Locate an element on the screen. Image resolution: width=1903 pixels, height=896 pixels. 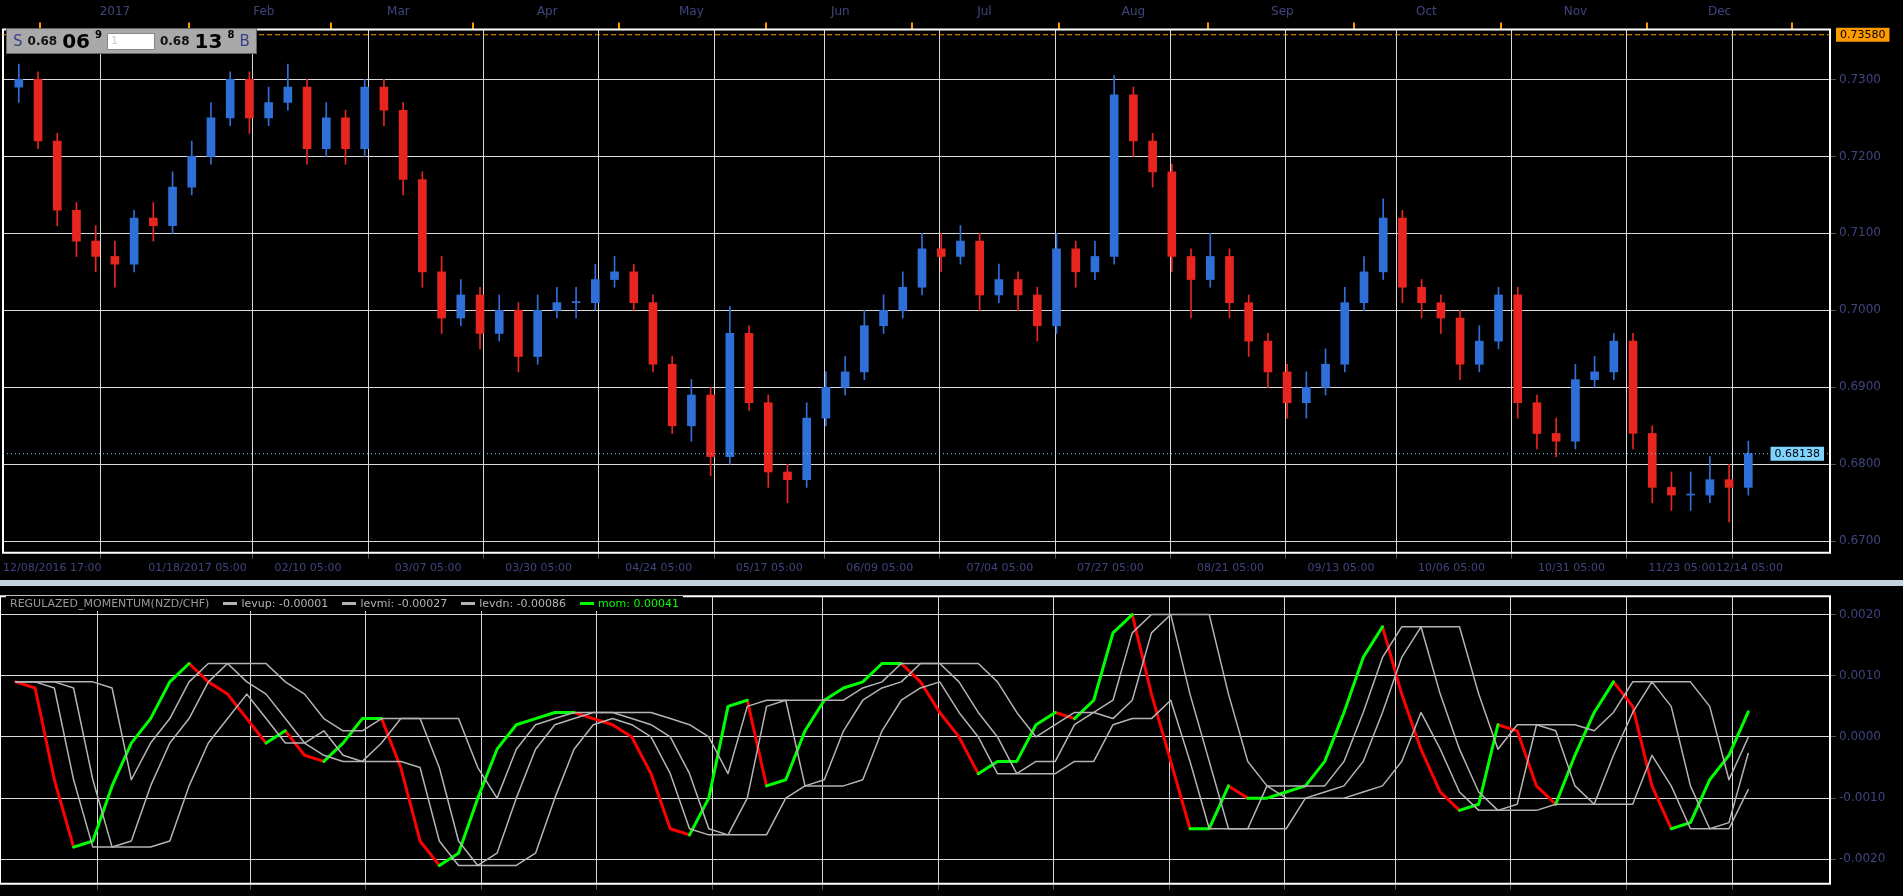
annotation: 06 is located at coordinates (76, 41).